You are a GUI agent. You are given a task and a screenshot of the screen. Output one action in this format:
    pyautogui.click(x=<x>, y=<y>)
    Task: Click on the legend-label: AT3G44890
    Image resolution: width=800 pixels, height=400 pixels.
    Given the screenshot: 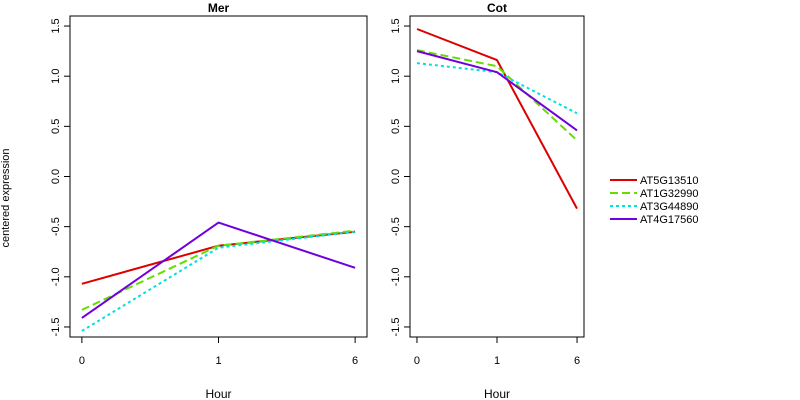 What is the action you would take?
    pyautogui.click(x=669, y=207)
    